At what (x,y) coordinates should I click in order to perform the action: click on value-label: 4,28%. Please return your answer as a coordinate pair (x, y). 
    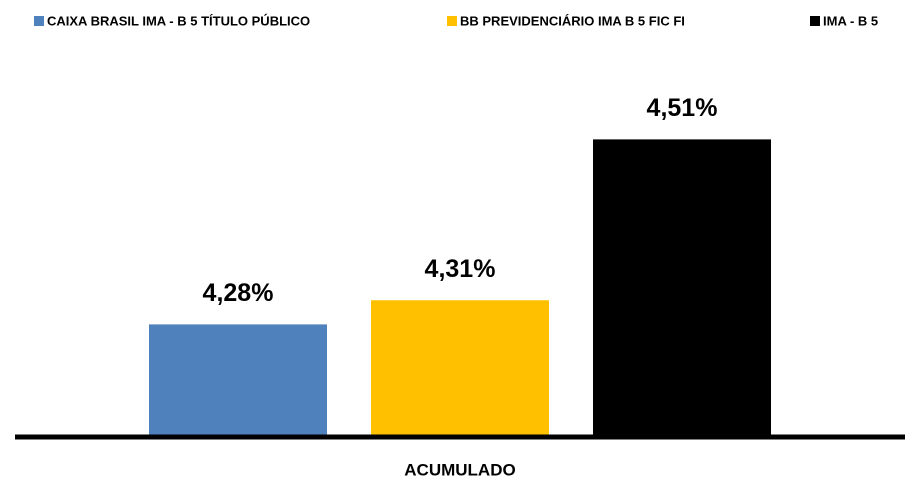
    Looking at the image, I should click on (238, 293).